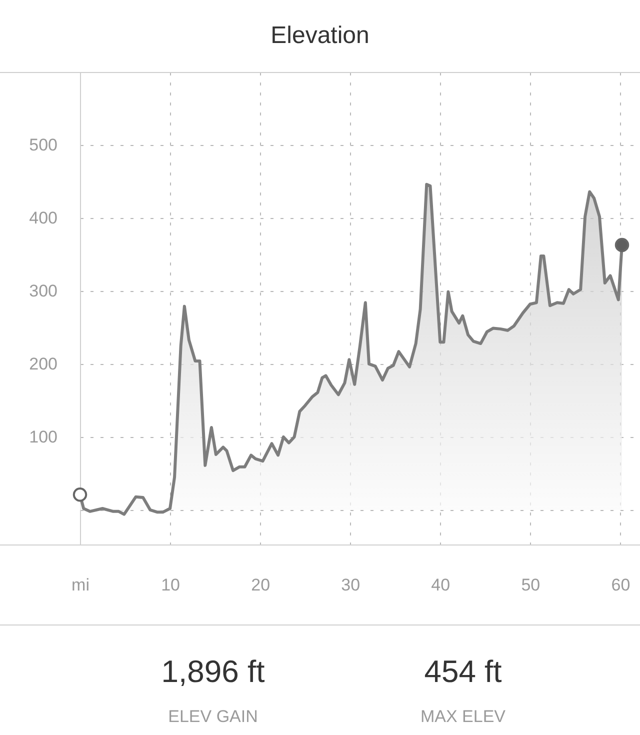 This screenshot has width=640, height=735. What do you see at coordinates (43, 218) in the screenshot?
I see `y-tick-label: 400` at bounding box center [43, 218].